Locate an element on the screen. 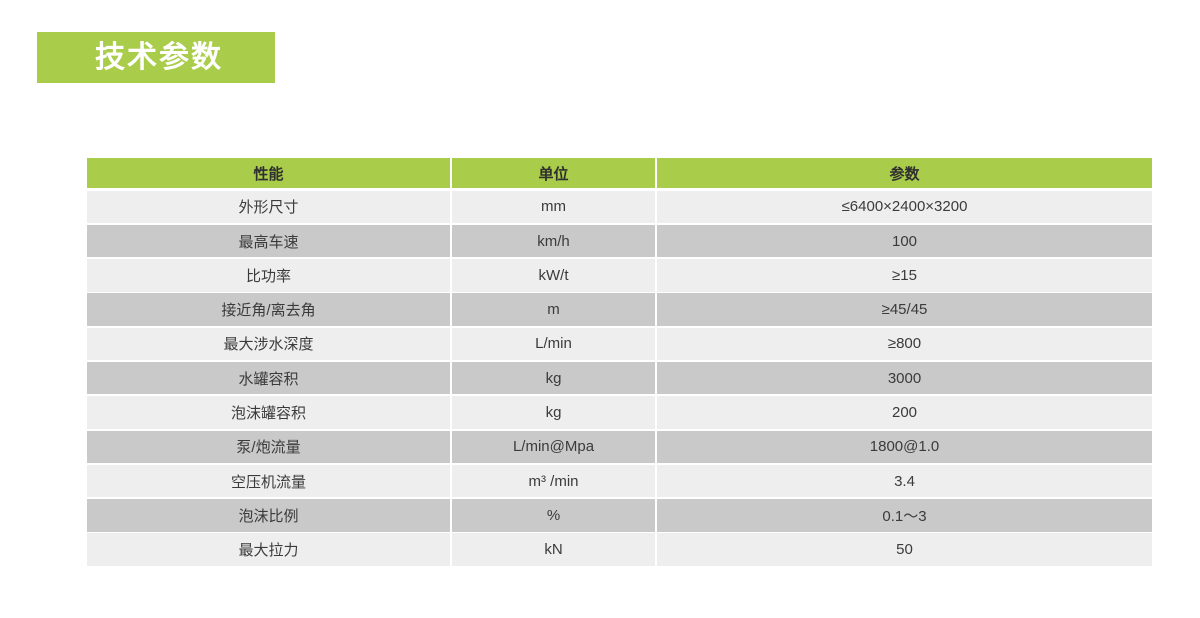  cell-unit: kW/t is located at coordinates (553, 275).